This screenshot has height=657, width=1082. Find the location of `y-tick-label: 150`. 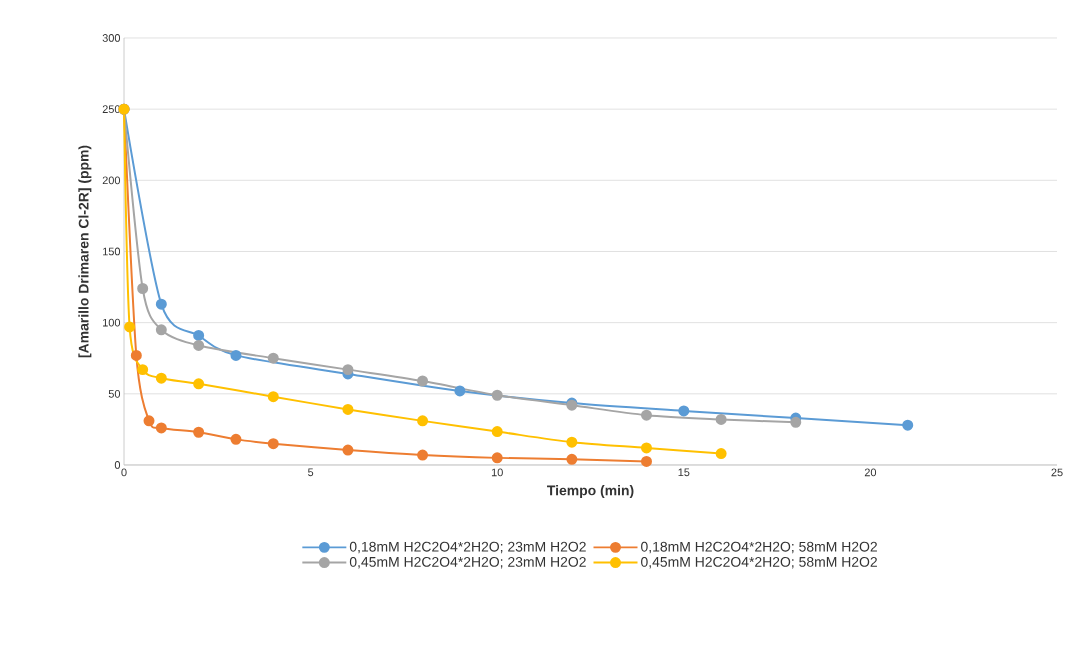

y-tick-label: 150 is located at coordinates (112, 251).